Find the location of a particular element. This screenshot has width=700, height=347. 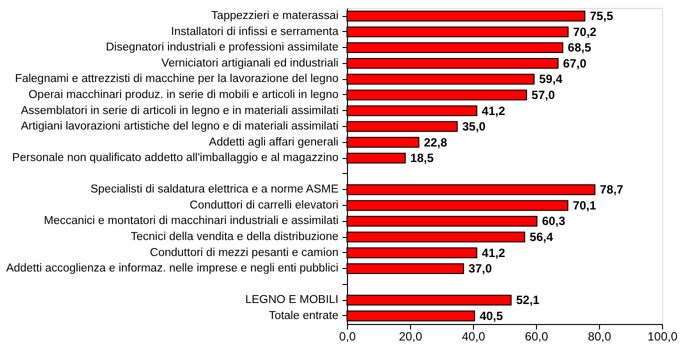

y-tick-label: Tecnici della vendita e della distribuzione is located at coordinates (234, 237).